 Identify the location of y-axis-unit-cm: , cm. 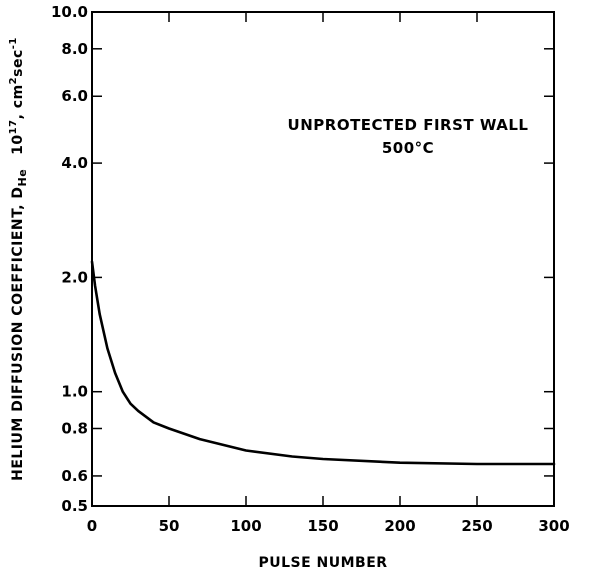
(18, 101).